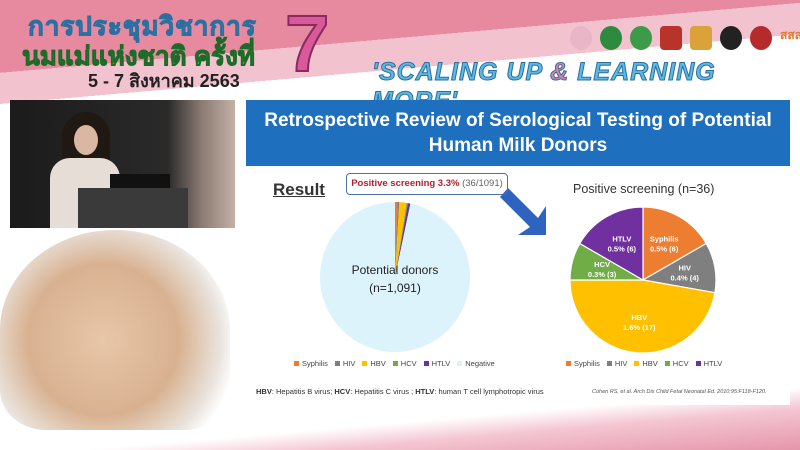 This screenshot has height=450, width=800. I want to click on arrow-icon, so click(523, 211).